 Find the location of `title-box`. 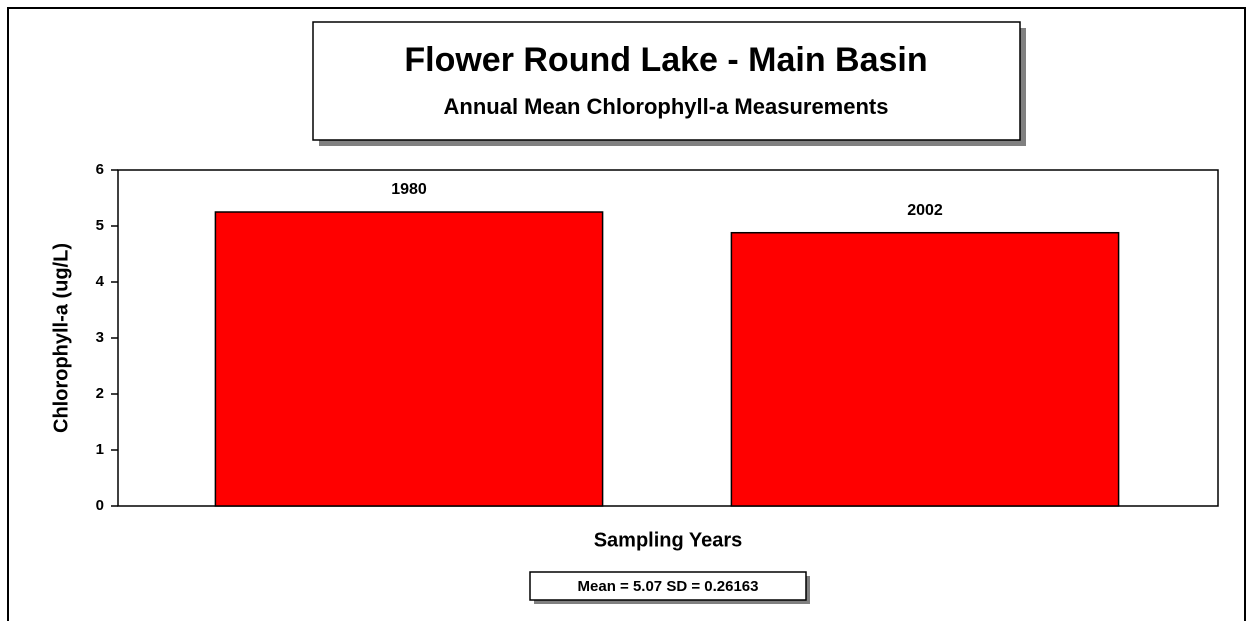

title-box is located at coordinates (666, 81).